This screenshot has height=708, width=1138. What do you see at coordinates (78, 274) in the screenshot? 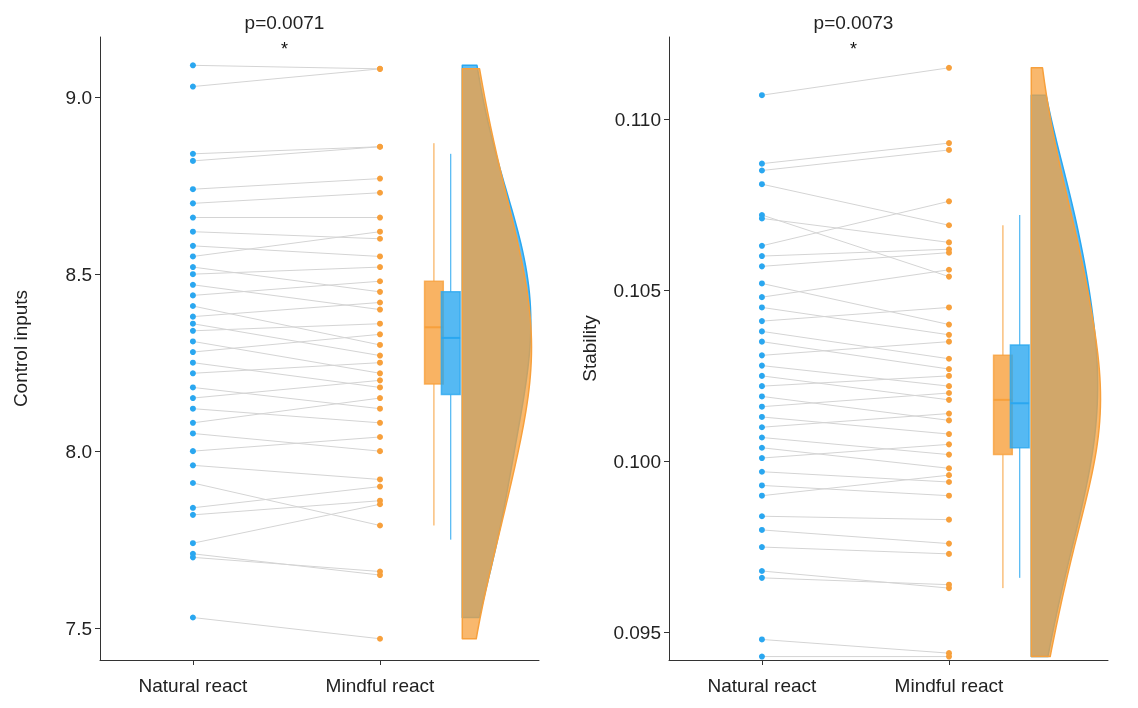
I see `y-tick-label: 8.5` at bounding box center [78, 274].